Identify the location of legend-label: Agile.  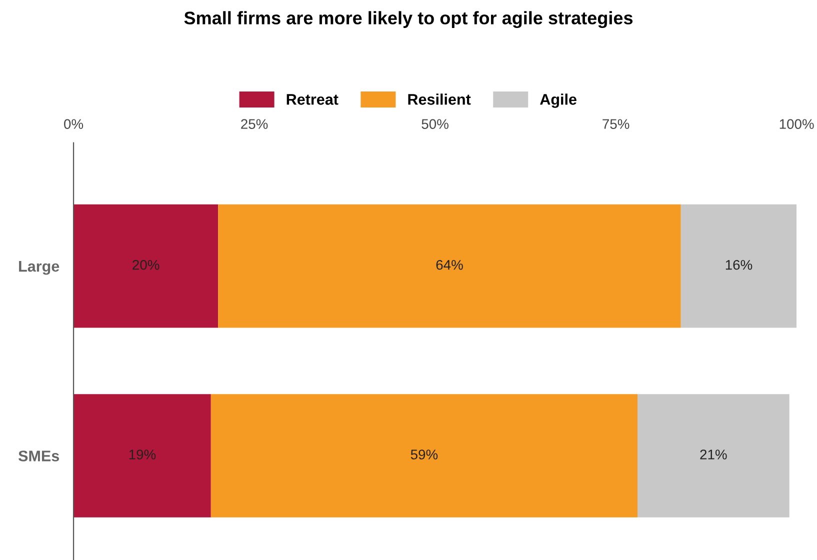
(558, 101).